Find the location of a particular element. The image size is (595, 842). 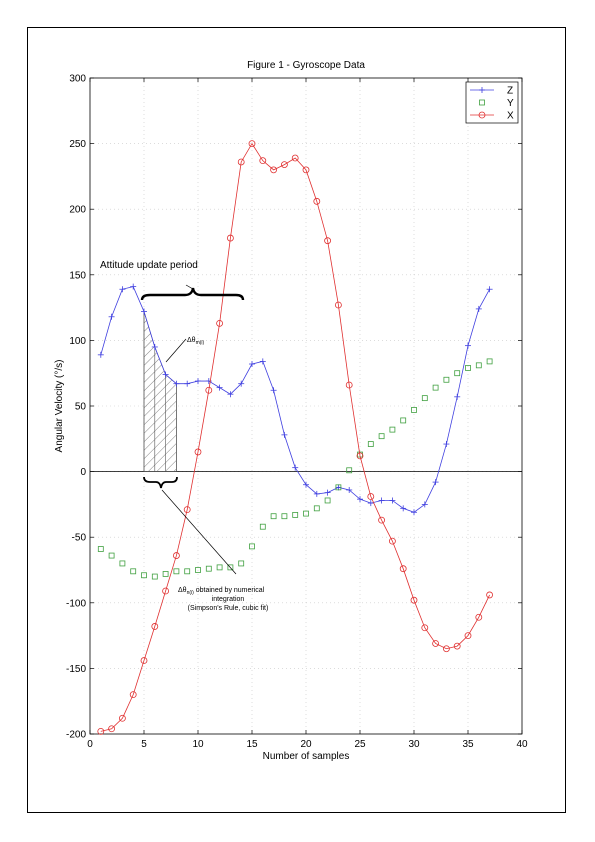

annotation-attitude-update: Attitude update period is located at coordinates (149, 265).